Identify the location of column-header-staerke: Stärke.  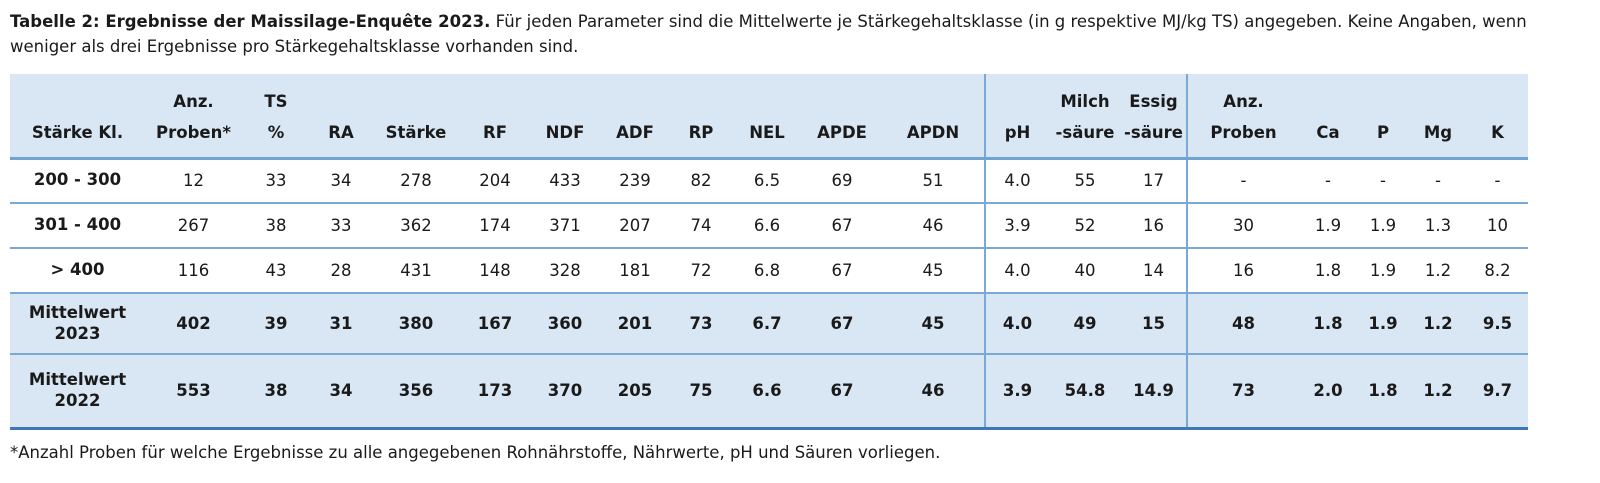
(416, 116).